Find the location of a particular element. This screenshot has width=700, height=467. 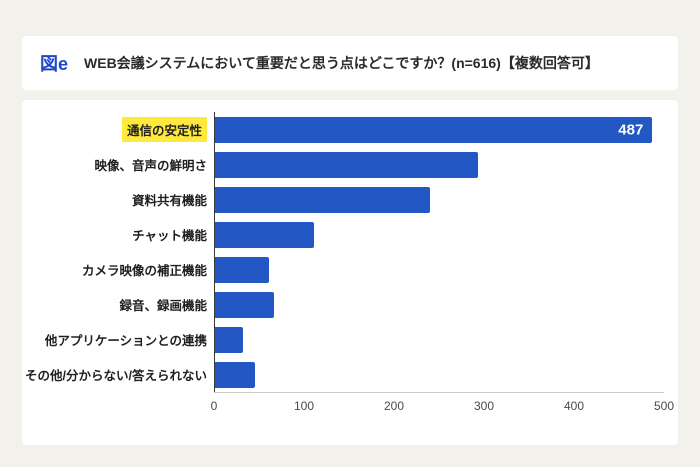

category-label-cell: カメラ映像の補正機能 is located at coordinates (118, 269).